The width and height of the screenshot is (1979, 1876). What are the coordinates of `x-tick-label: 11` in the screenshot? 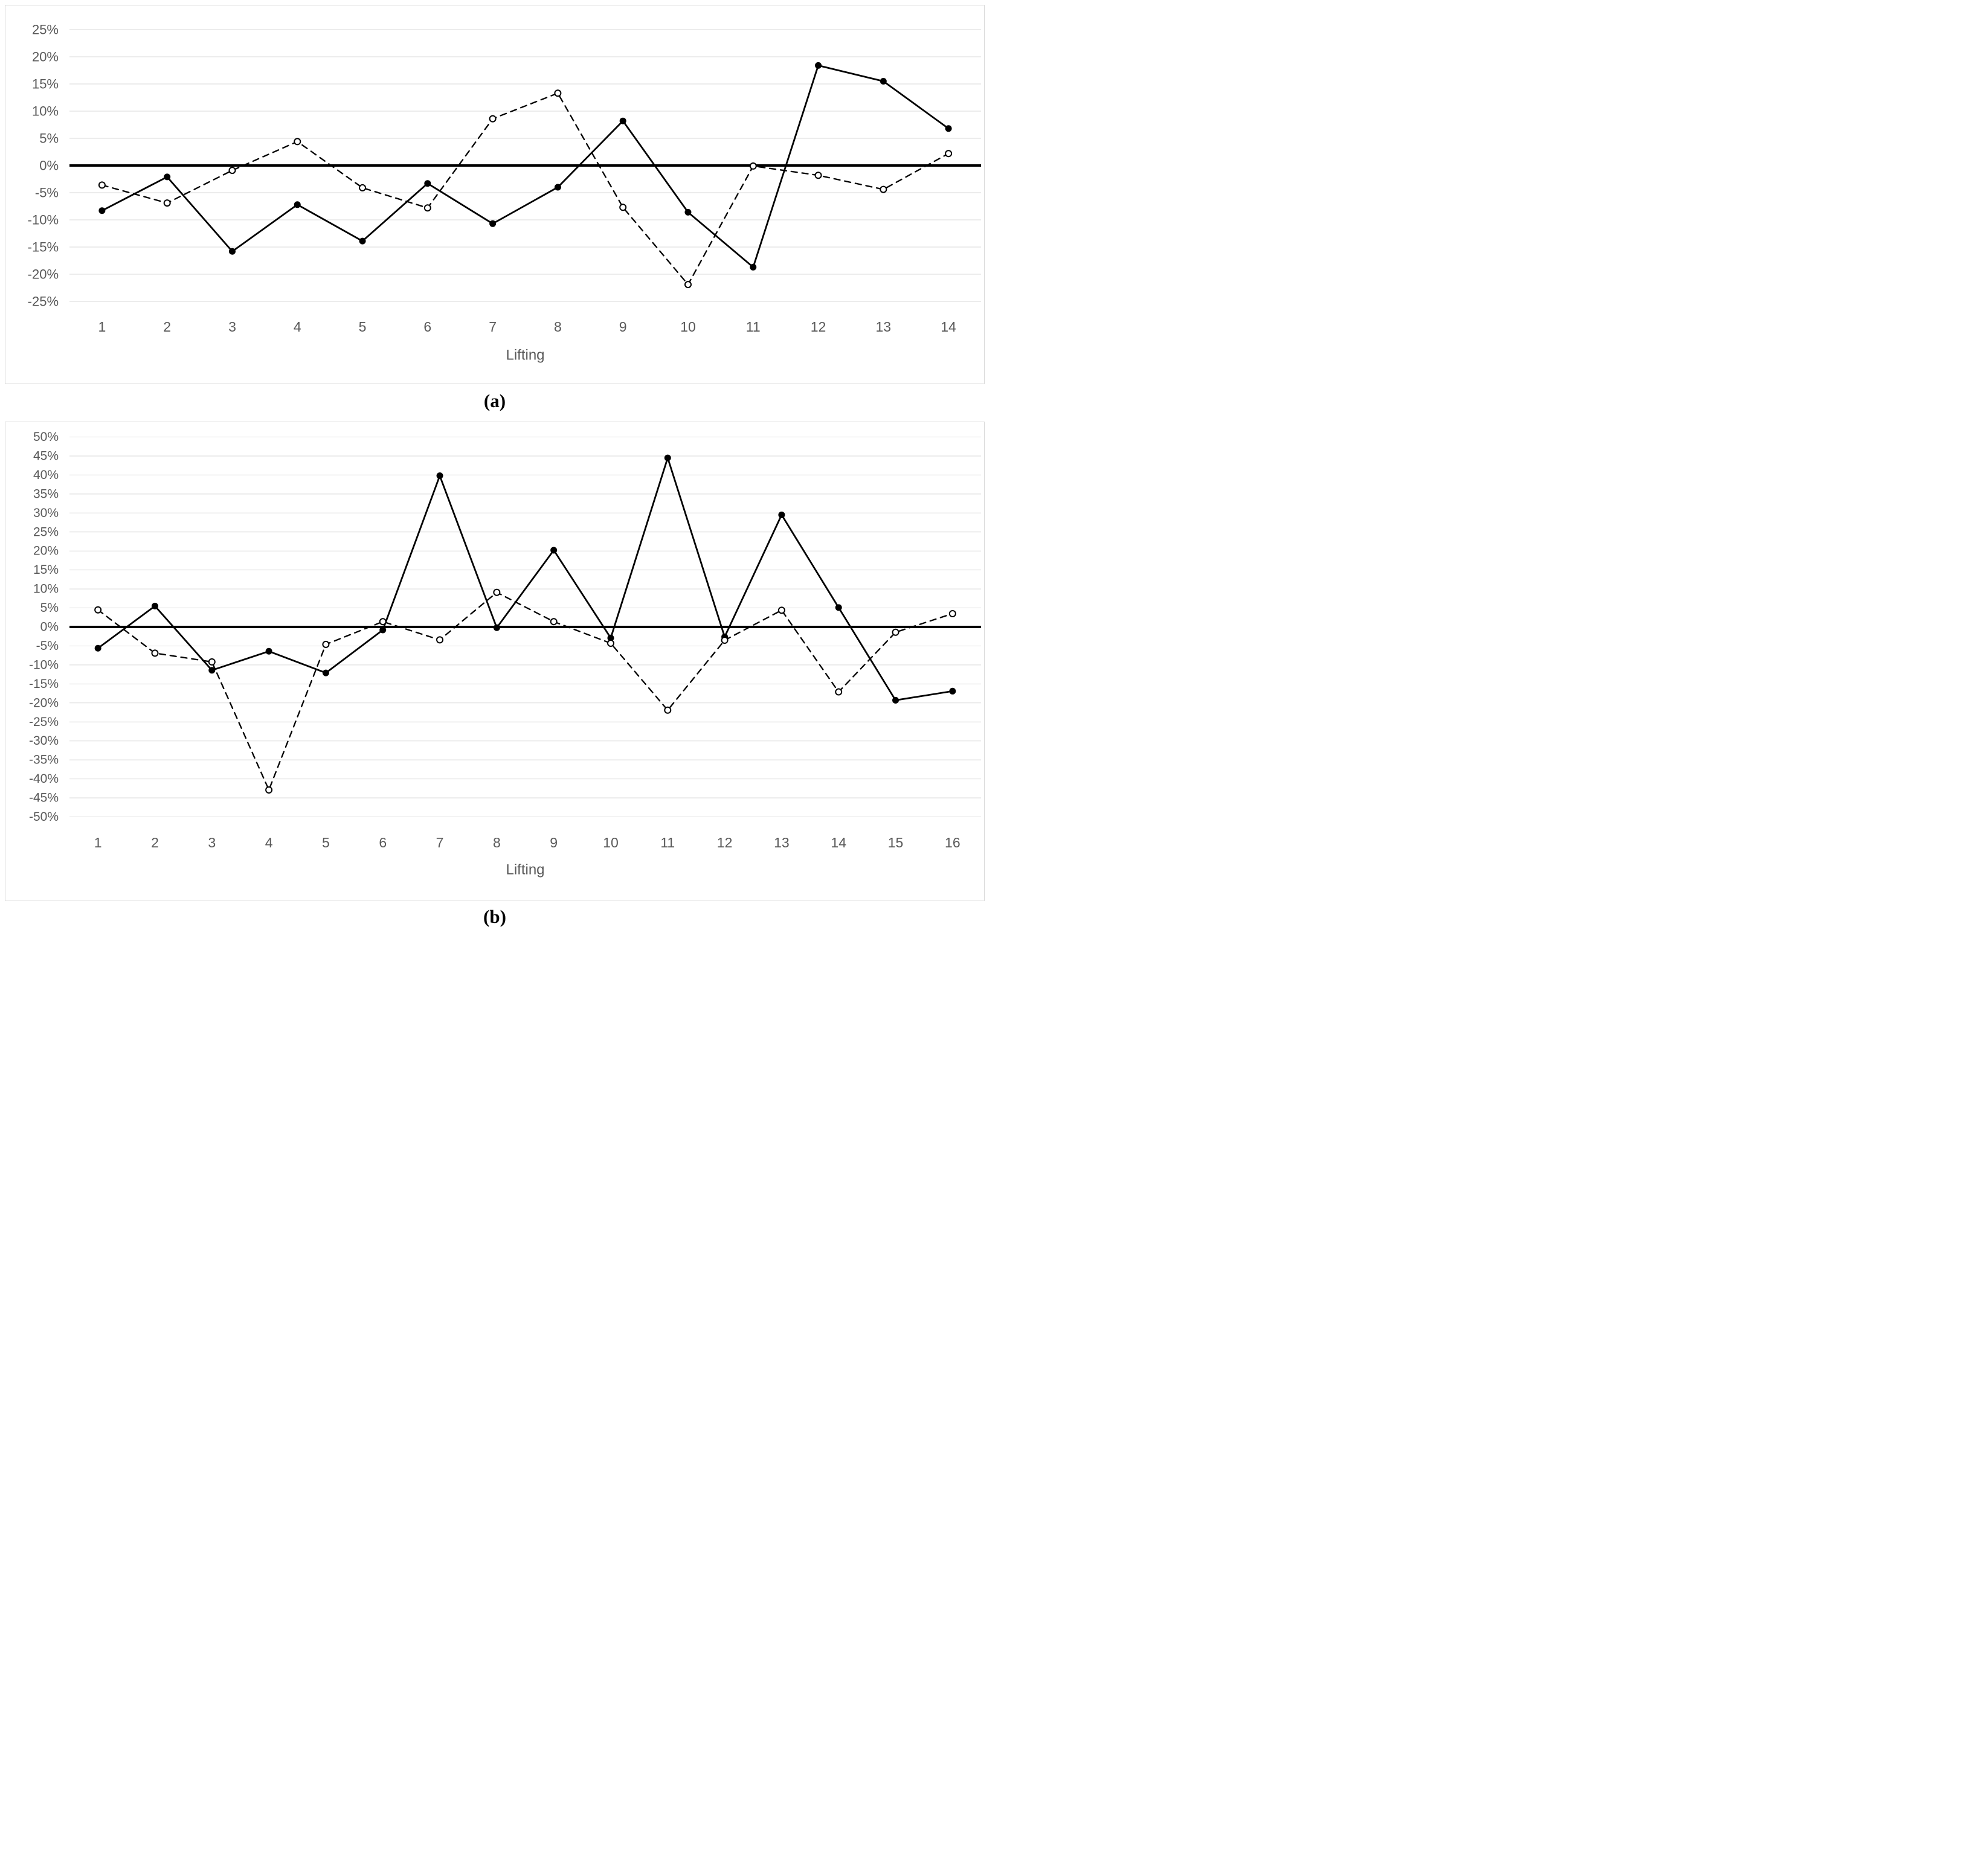 It's located at (667, 842).